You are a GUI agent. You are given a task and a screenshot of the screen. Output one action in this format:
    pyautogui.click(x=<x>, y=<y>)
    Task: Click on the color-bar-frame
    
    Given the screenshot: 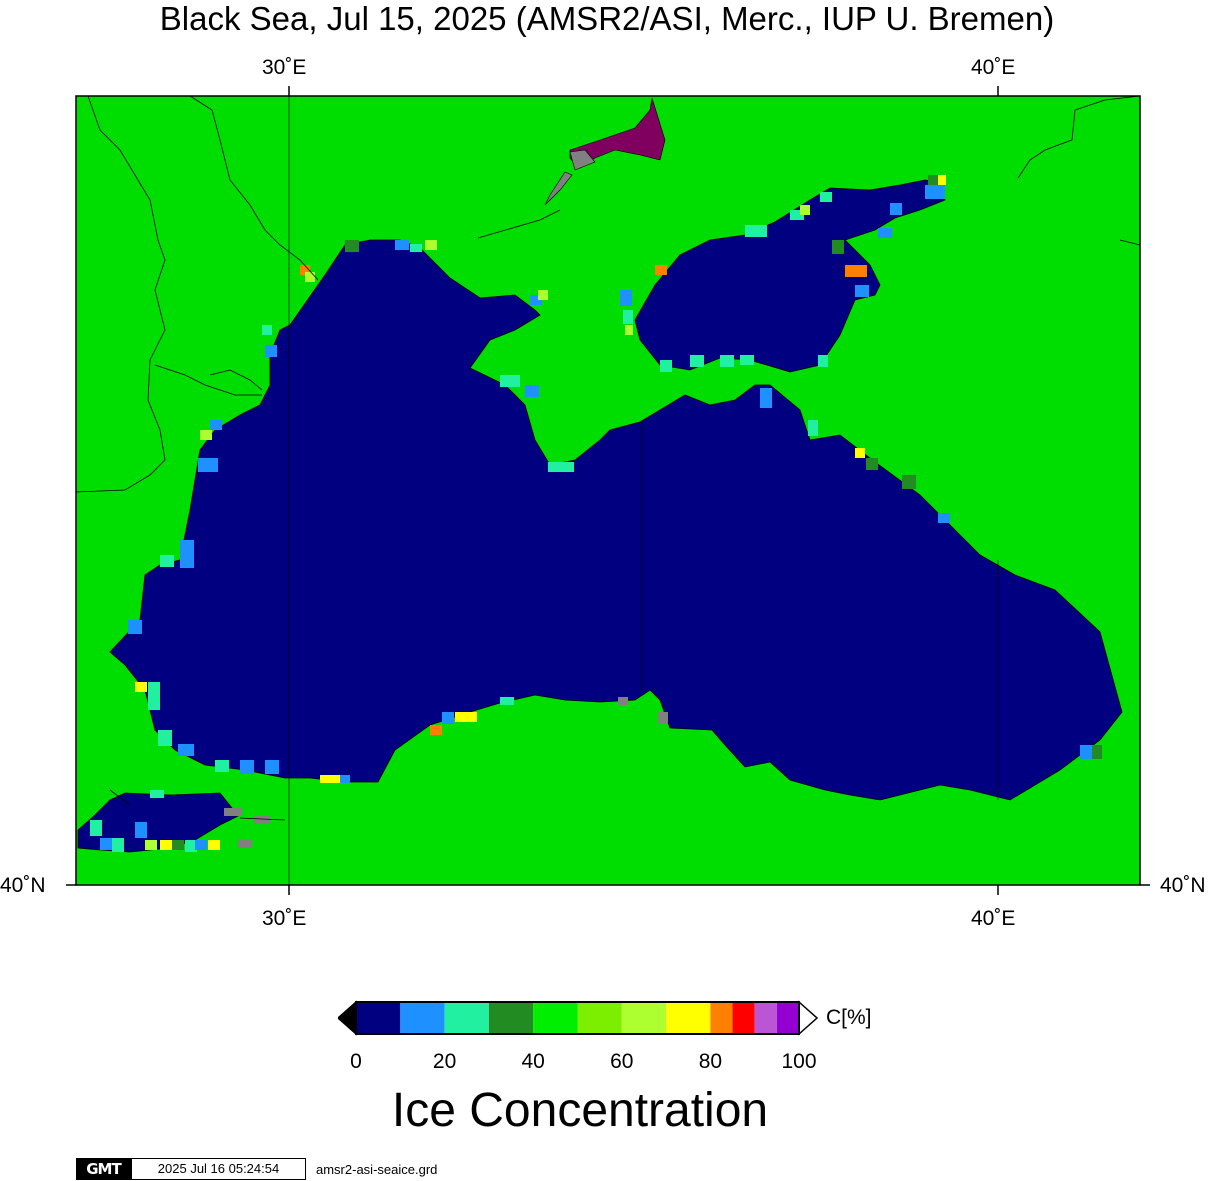 What is the action you would take?
    pyautogui.click(x=577, y=1018)
    